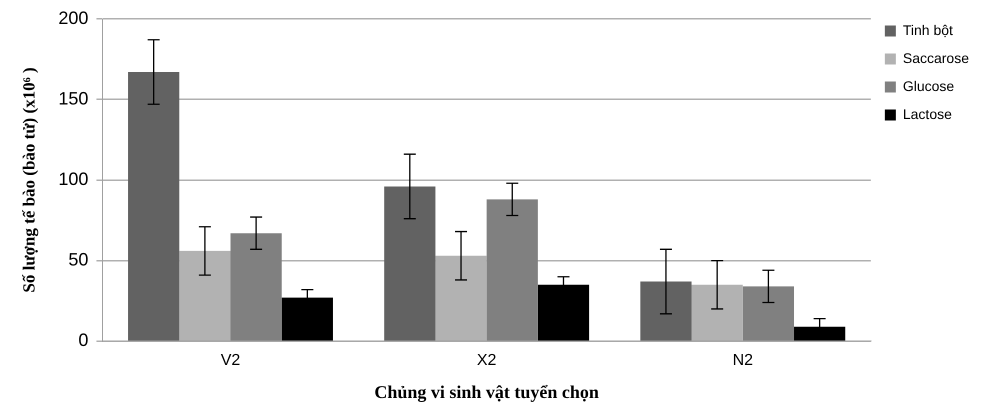  Describe the element at coordinates (29, 180) in the screenshot. I see `y-axis-title: Số lượng tế bào (bào tử) (x10⁶ )` at that location.